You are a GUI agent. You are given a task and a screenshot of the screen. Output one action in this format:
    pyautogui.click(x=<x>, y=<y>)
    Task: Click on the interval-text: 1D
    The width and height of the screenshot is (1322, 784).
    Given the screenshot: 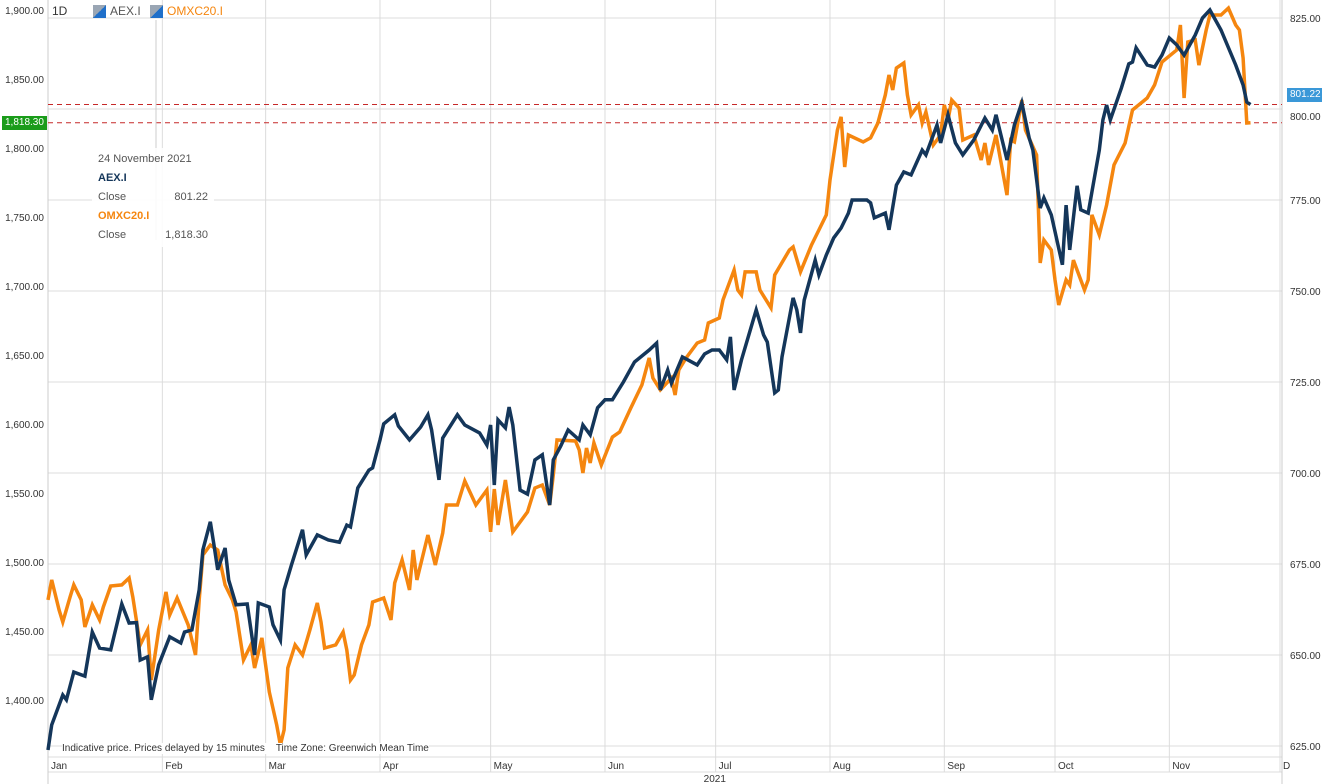 What is the action you would take?
    pyautogui.click(x=60, y=11)
    